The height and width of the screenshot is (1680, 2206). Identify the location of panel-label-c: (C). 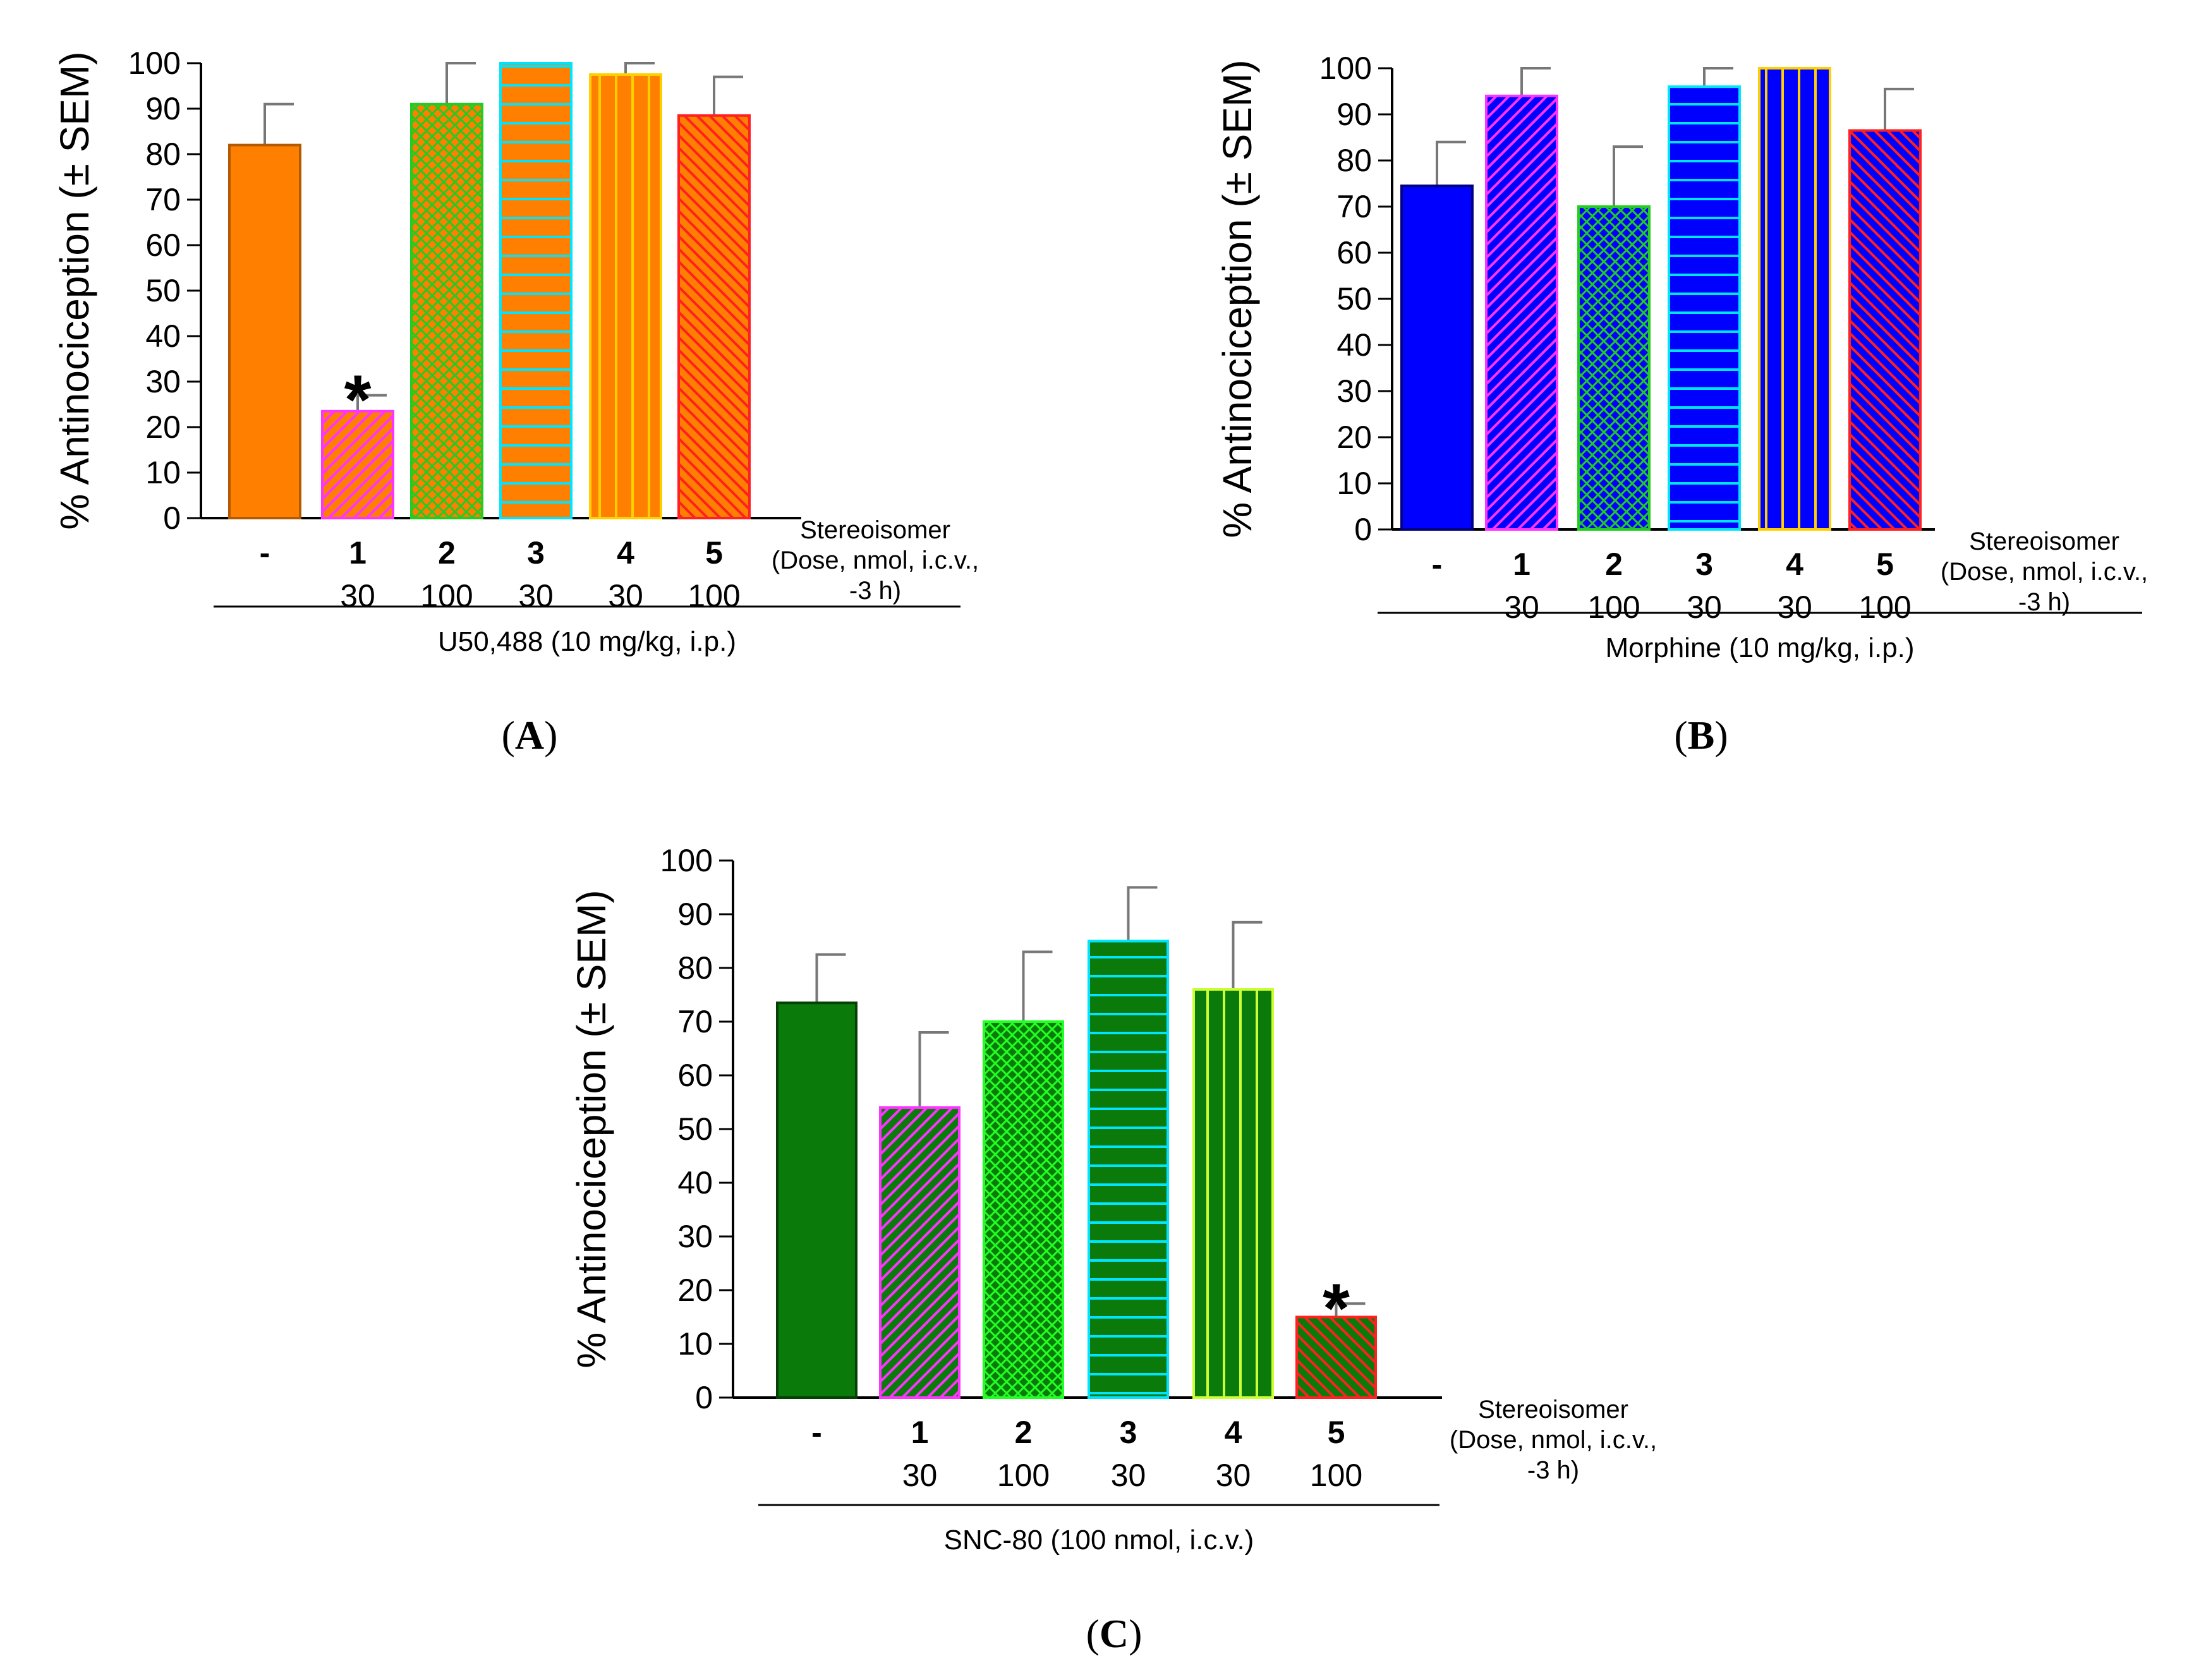
(1114, 1633).